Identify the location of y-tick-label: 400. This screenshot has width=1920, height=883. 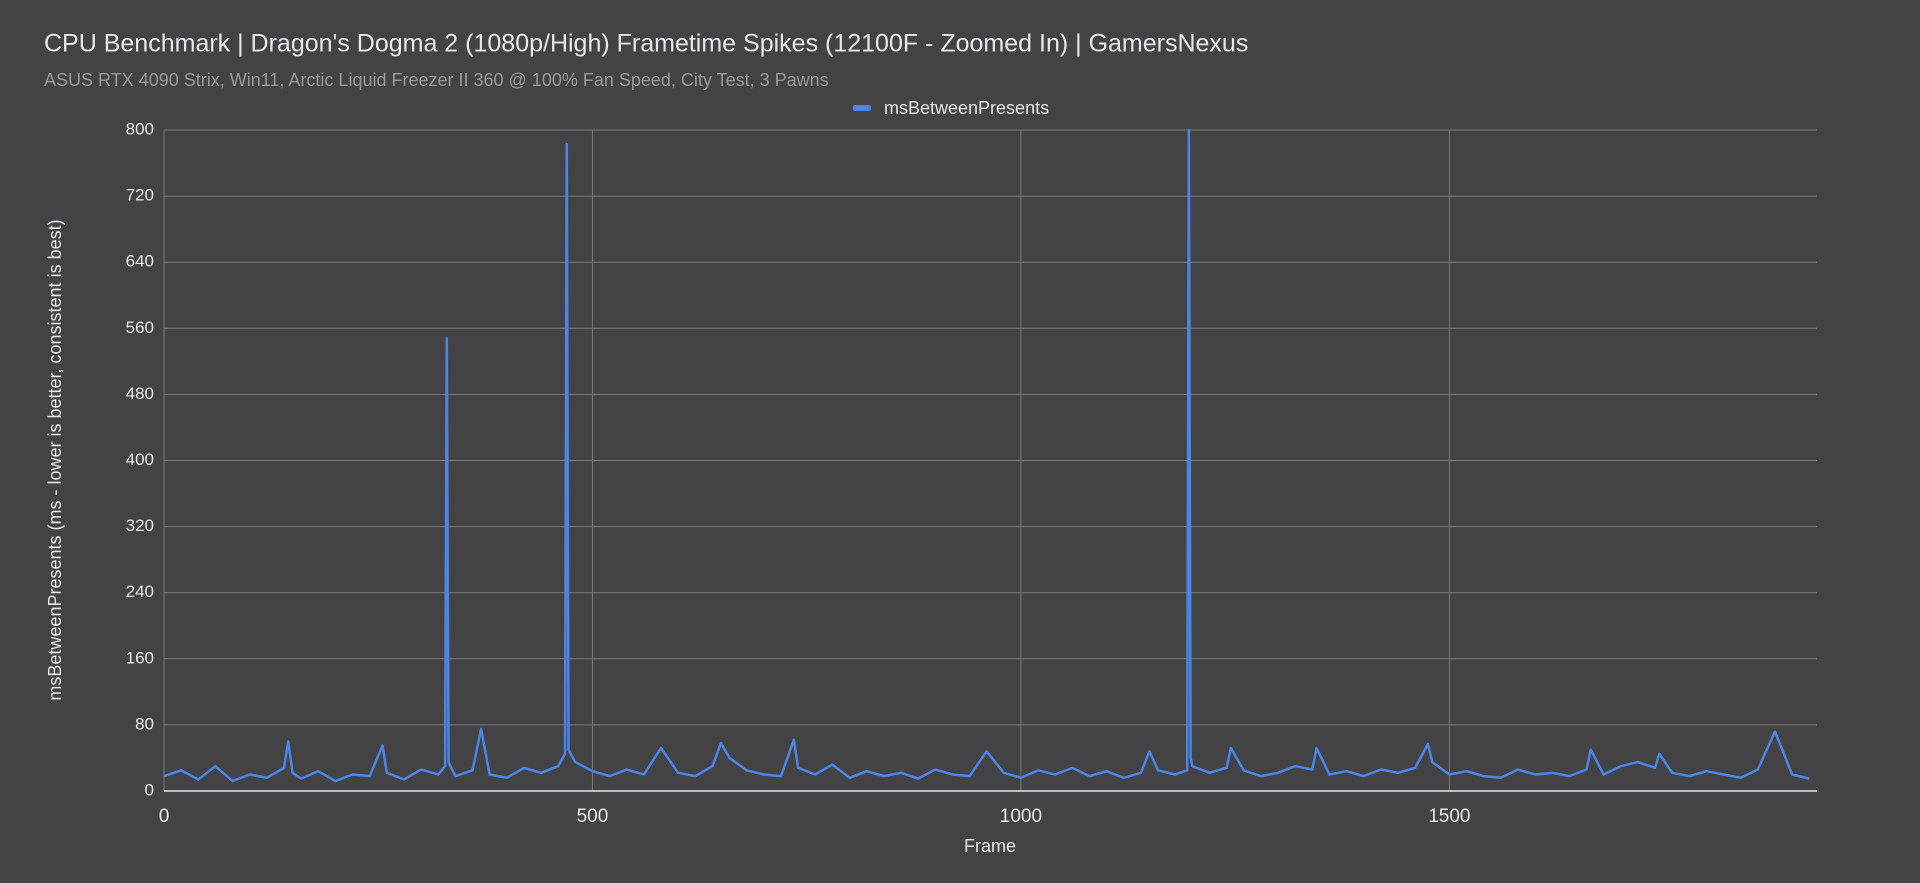
(140, 459).